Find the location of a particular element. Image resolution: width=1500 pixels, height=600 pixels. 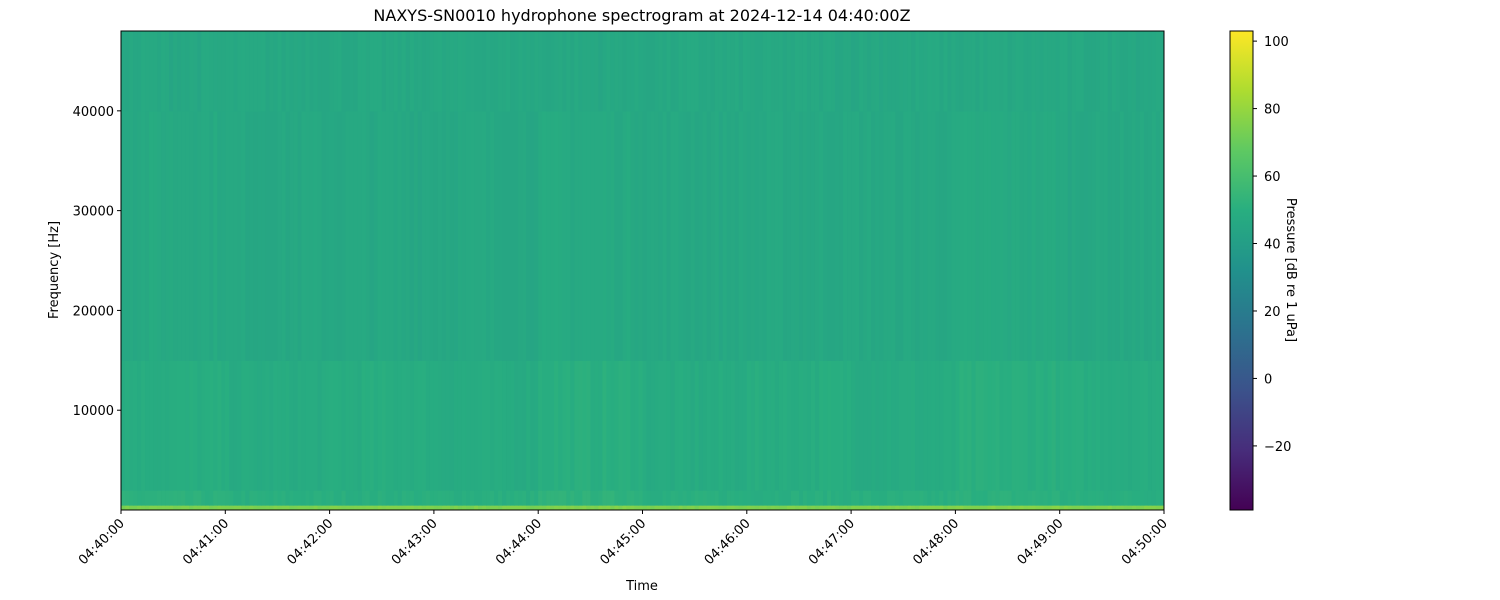

y-axis-label: Frequency [Hz] is located at coordinates (54, 270).